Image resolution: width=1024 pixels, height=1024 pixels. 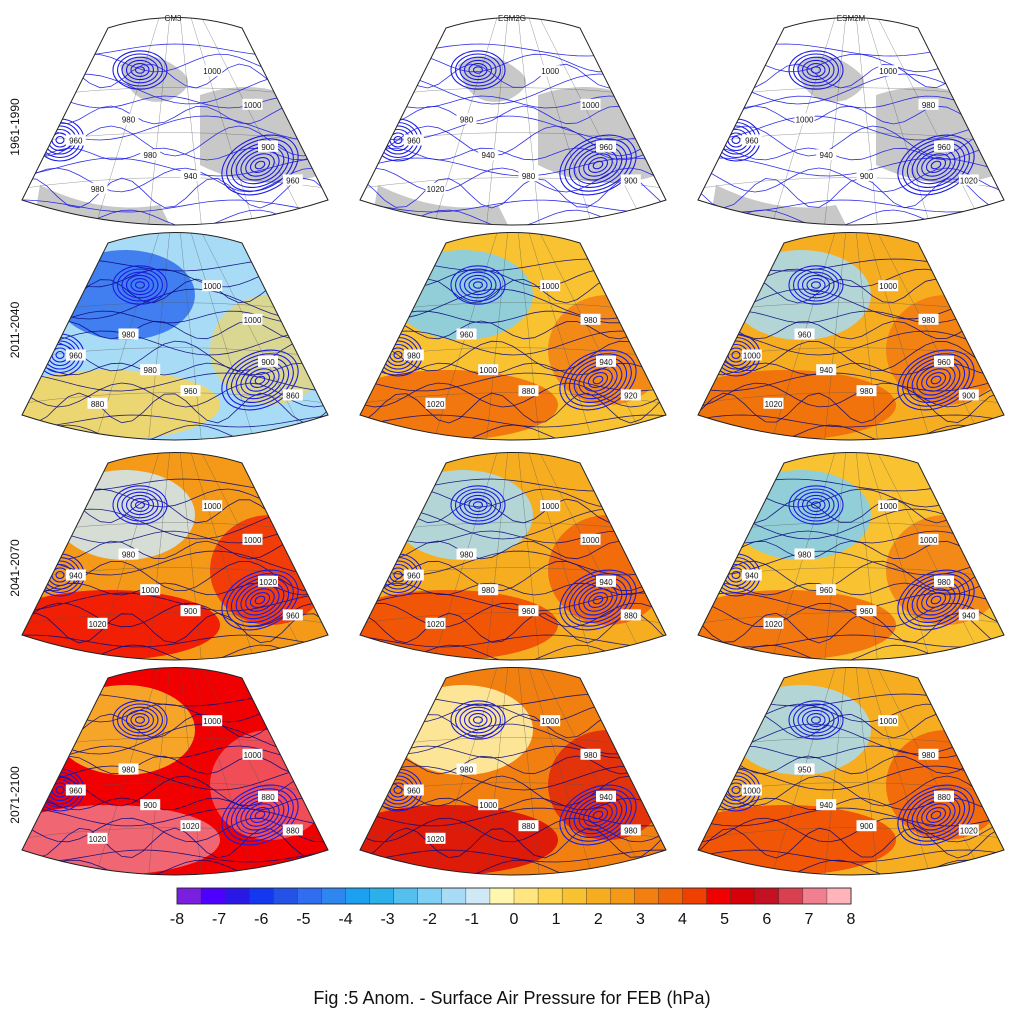 What do you see at coordinates (511, 18) in the screenshot?
I see `column-title-esm2g: ESM2G` at bounding box center [511, 18].